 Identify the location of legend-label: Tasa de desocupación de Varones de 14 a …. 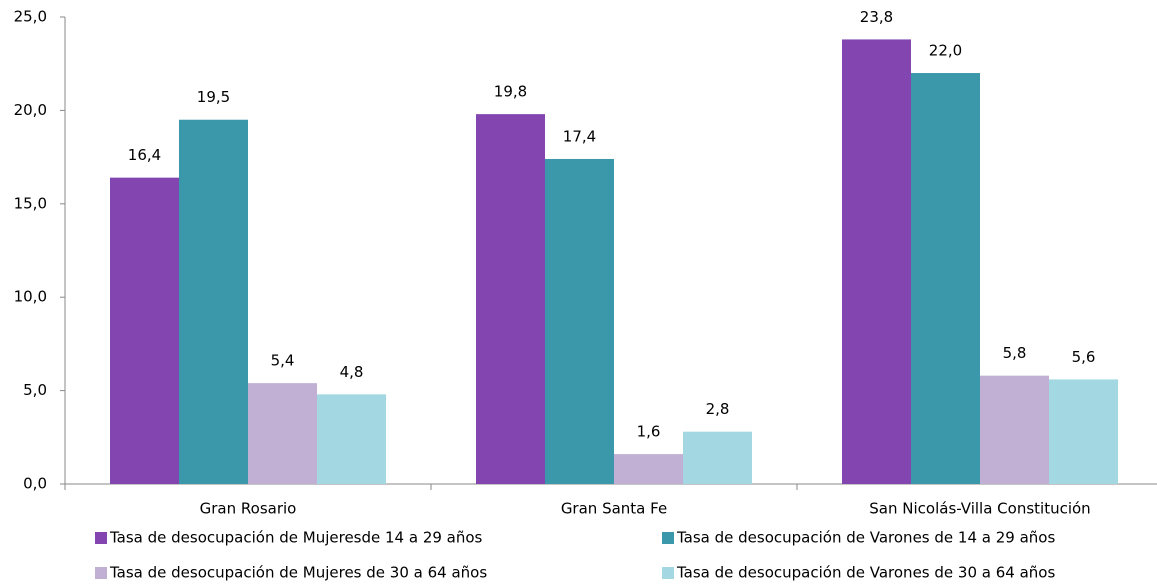
(865, 538).